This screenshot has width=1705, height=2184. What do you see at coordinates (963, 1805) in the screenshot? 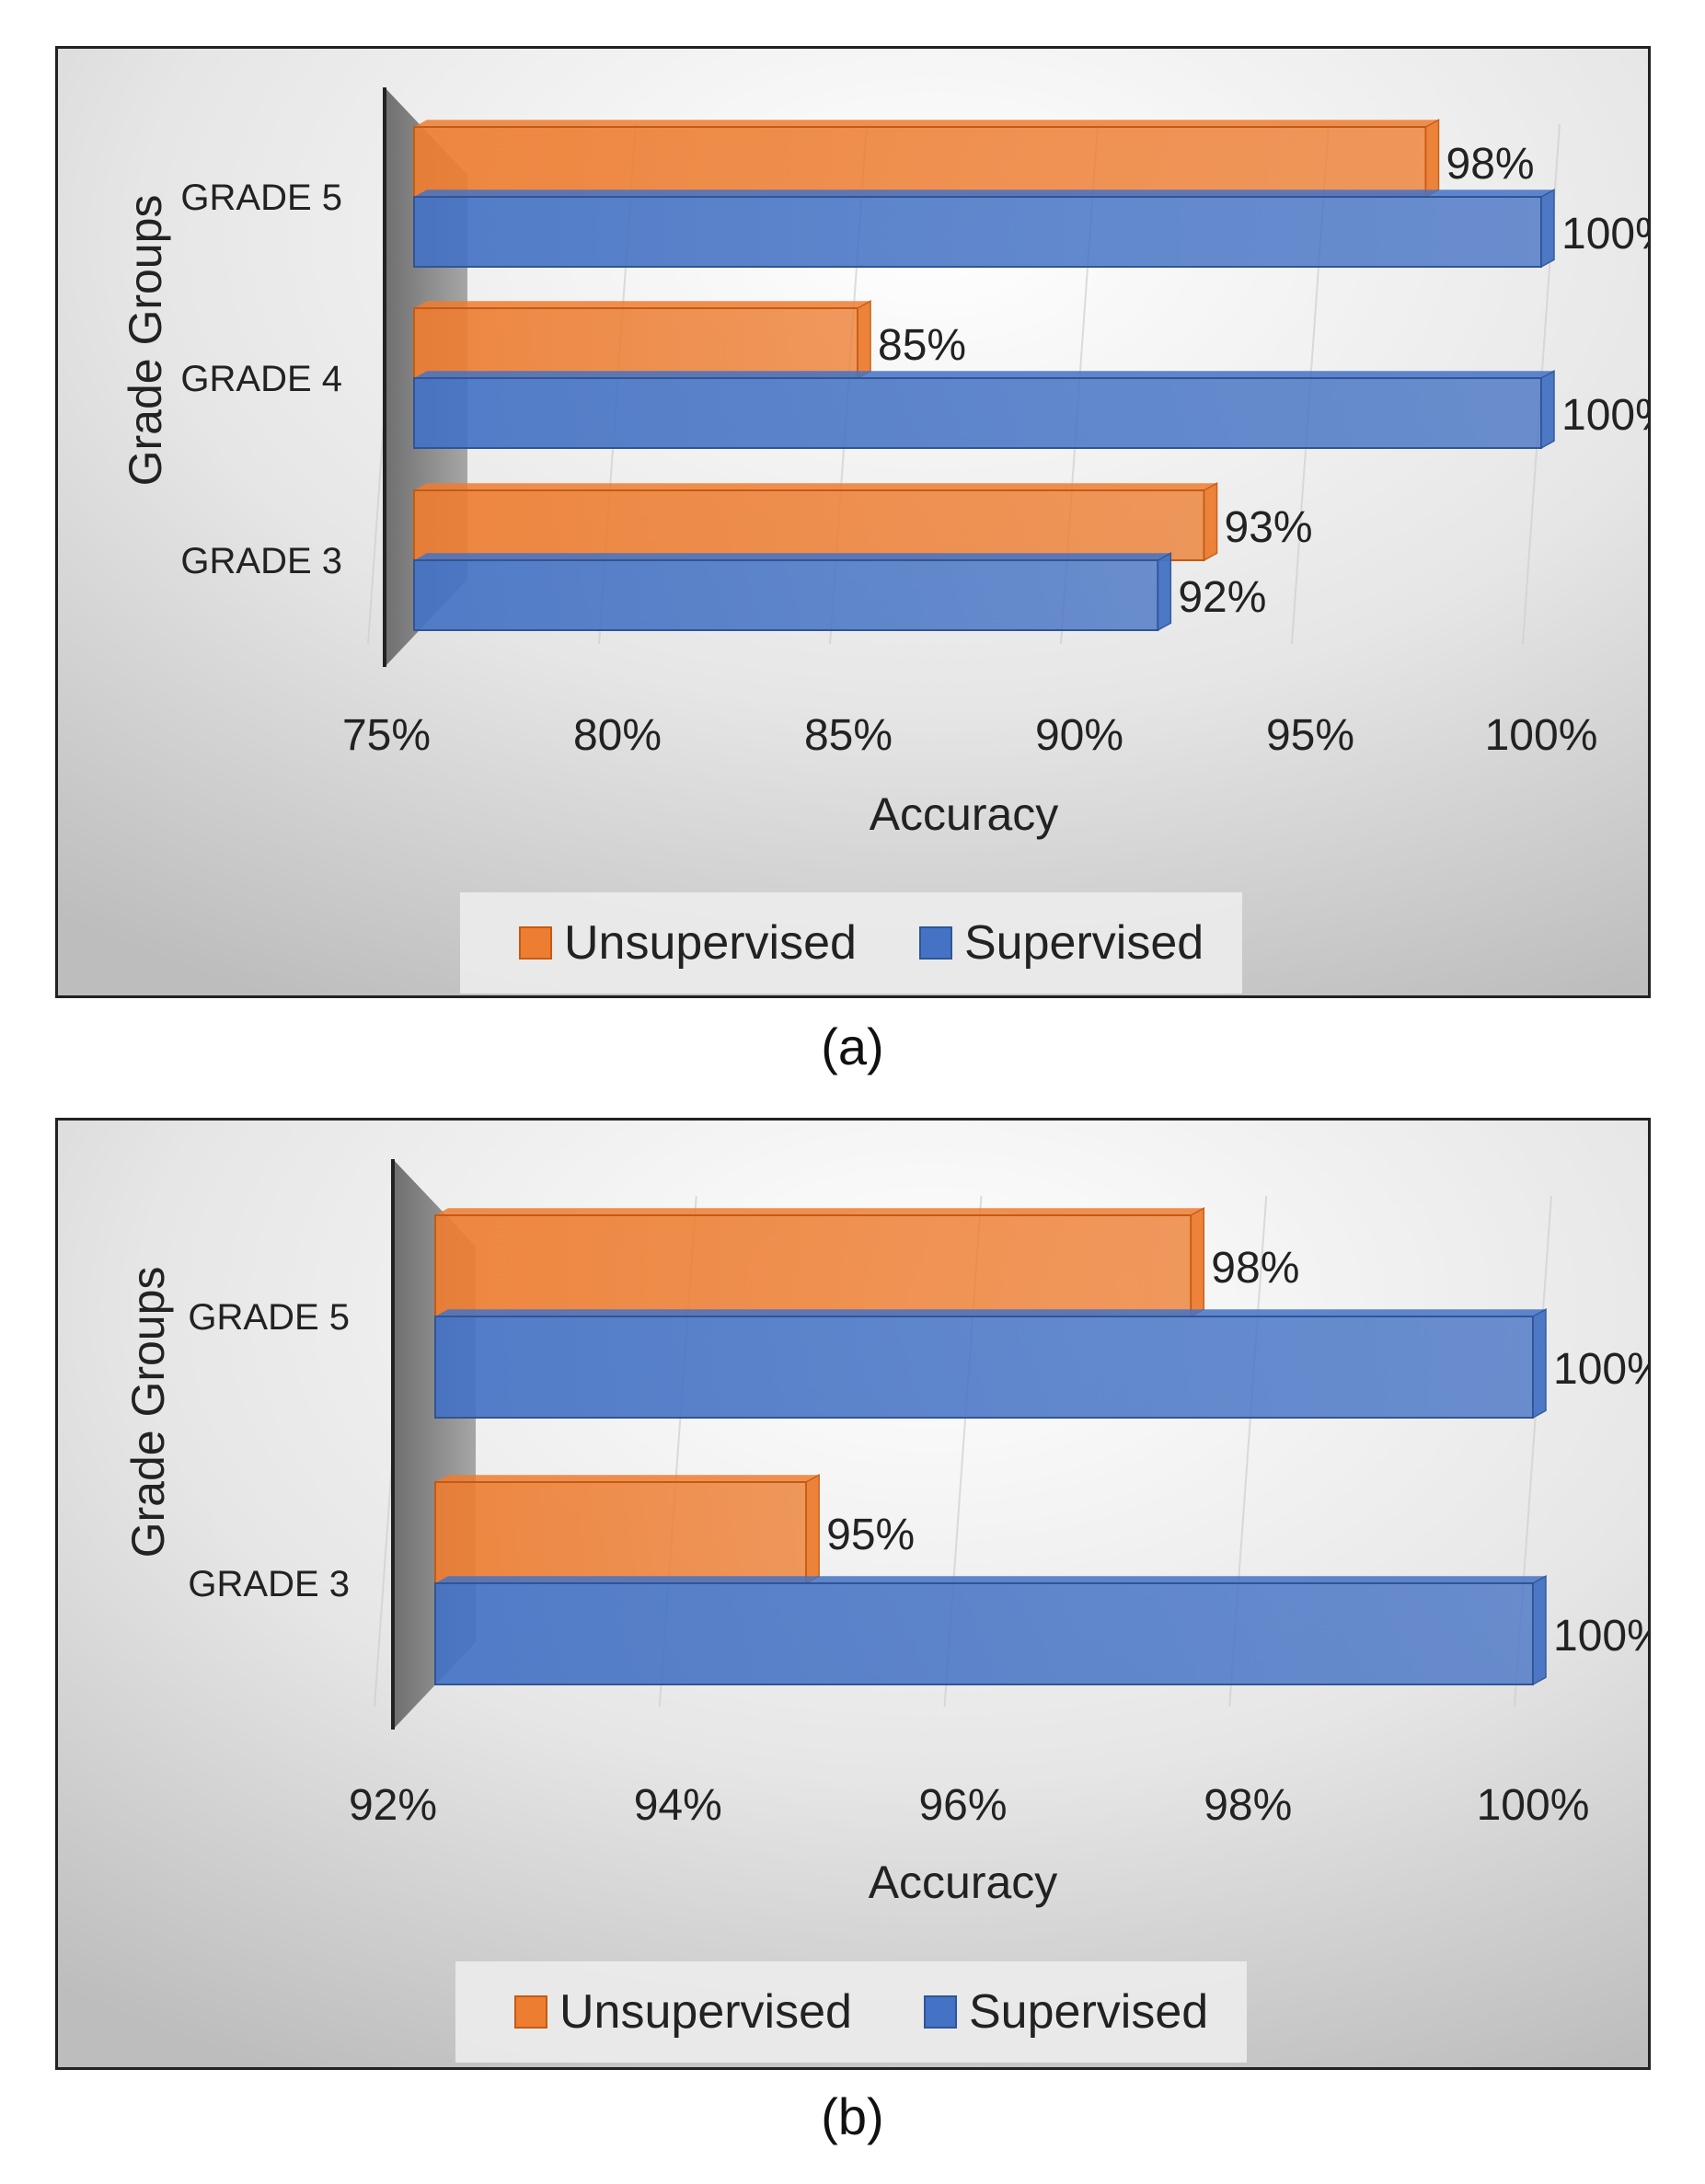
I see `x-tick-label: 96%` at bounding box center [963, 1805].